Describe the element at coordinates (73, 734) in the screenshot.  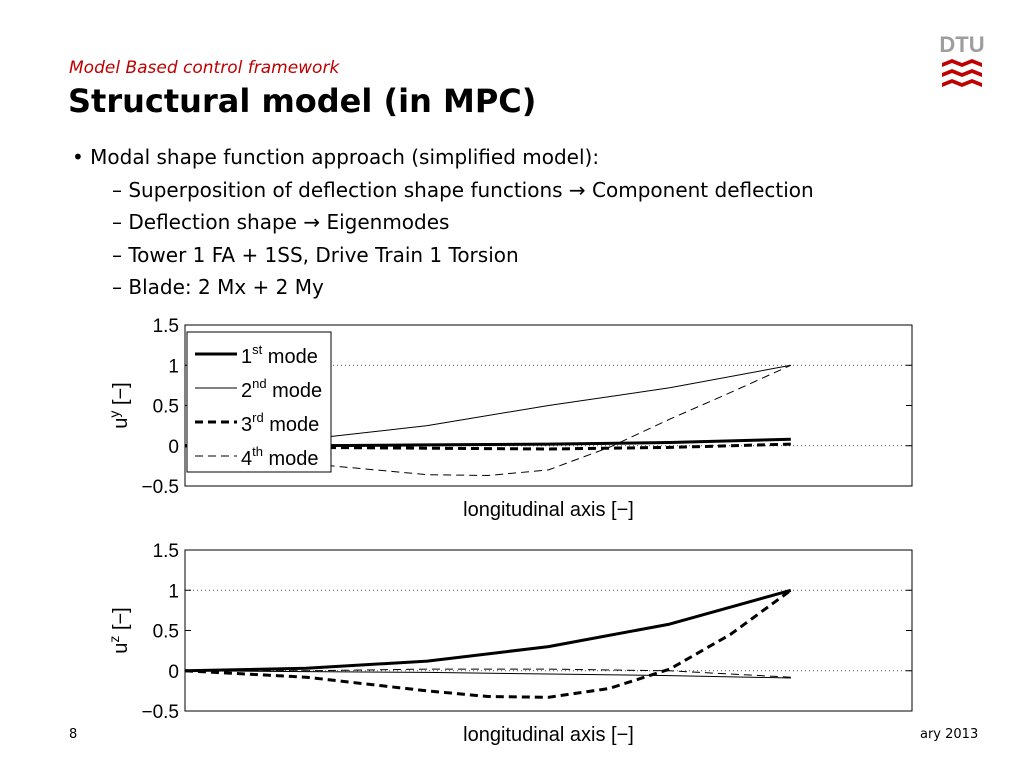
I see `page-number: 8` at that location.